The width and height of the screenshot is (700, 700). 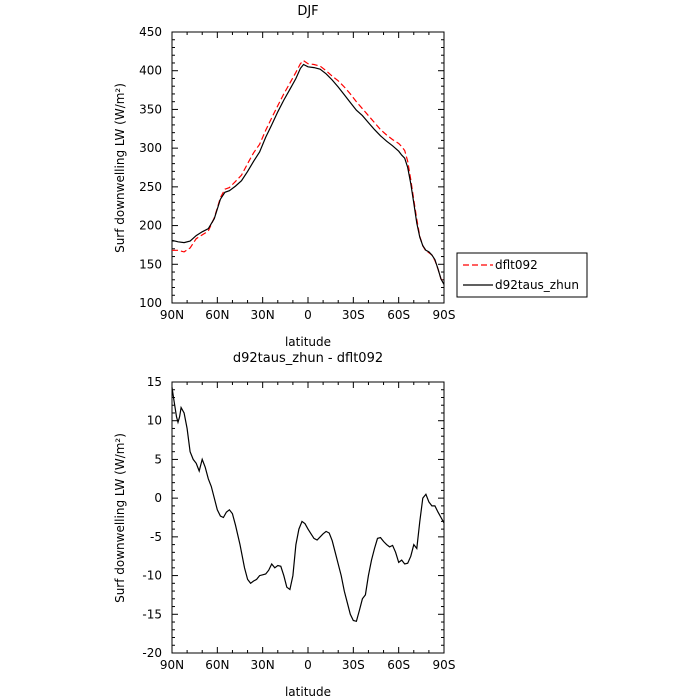 I want to click on y-tick-label: 100, so click(x=150, y=303).